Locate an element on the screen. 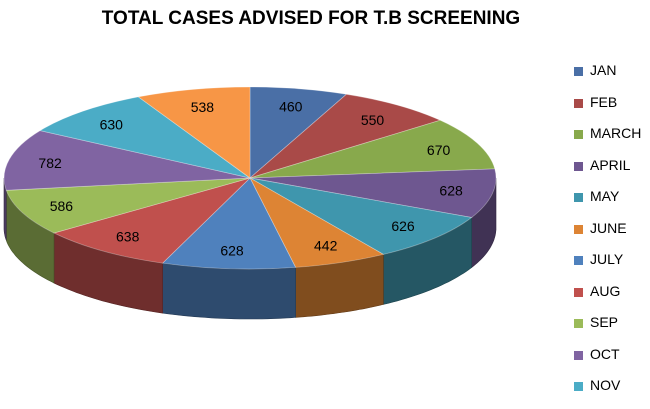  data-label: 638 is located at coordinates (128, 236).